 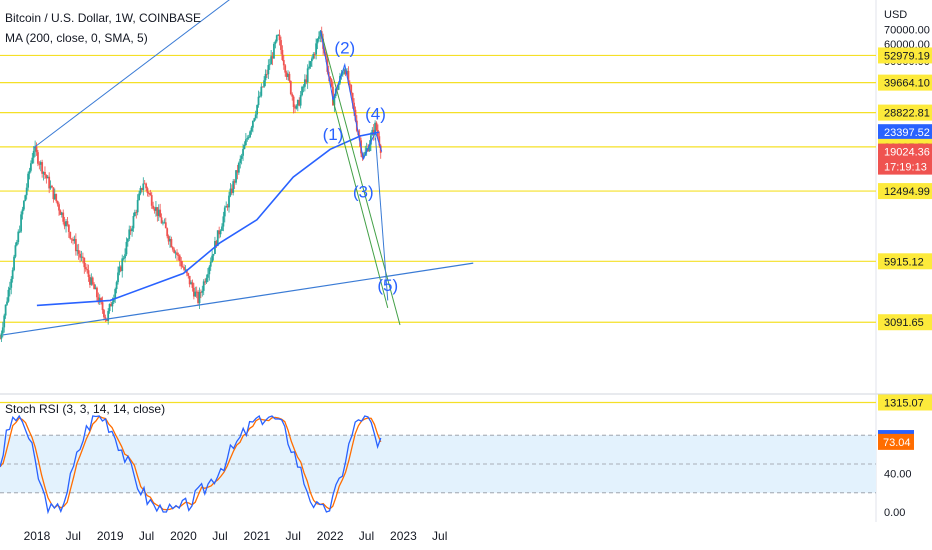 I want to click on price-badge-label: 19024.36, so click(x=907, y=153).